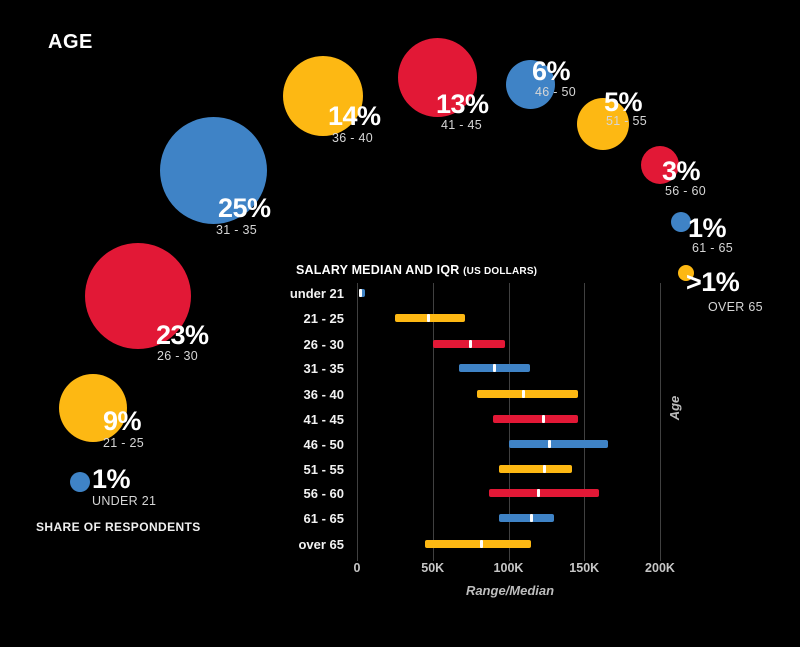  What do you see at coordinates (124, 501) in the screenshot?
I see `bubble-range-under-21: UNDER 21` at bounding box center [124, 501].